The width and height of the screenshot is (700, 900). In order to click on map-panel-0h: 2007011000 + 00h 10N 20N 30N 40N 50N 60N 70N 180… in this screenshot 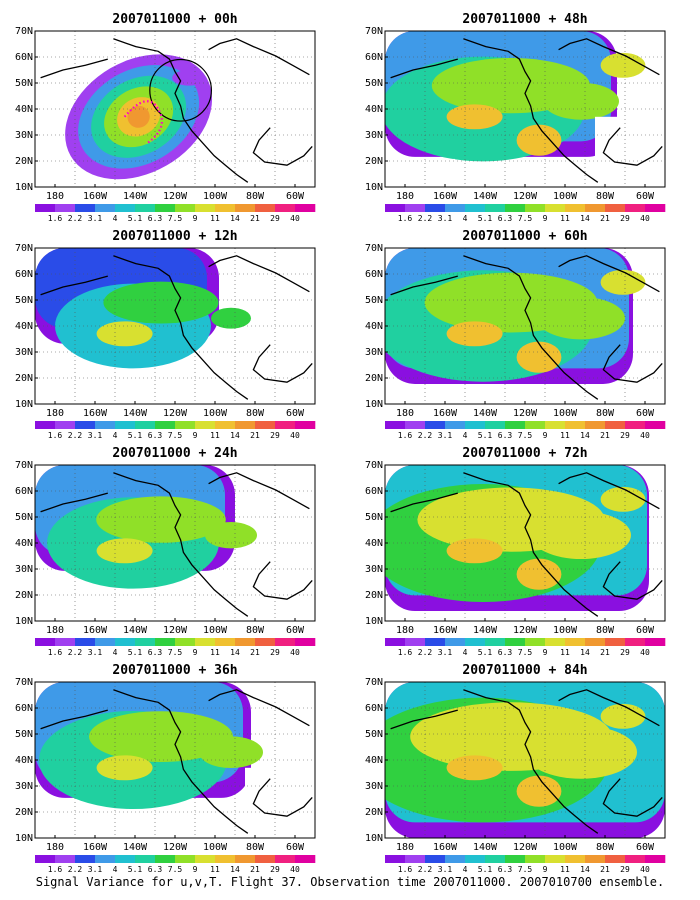, I will do `click(165, 117)`.